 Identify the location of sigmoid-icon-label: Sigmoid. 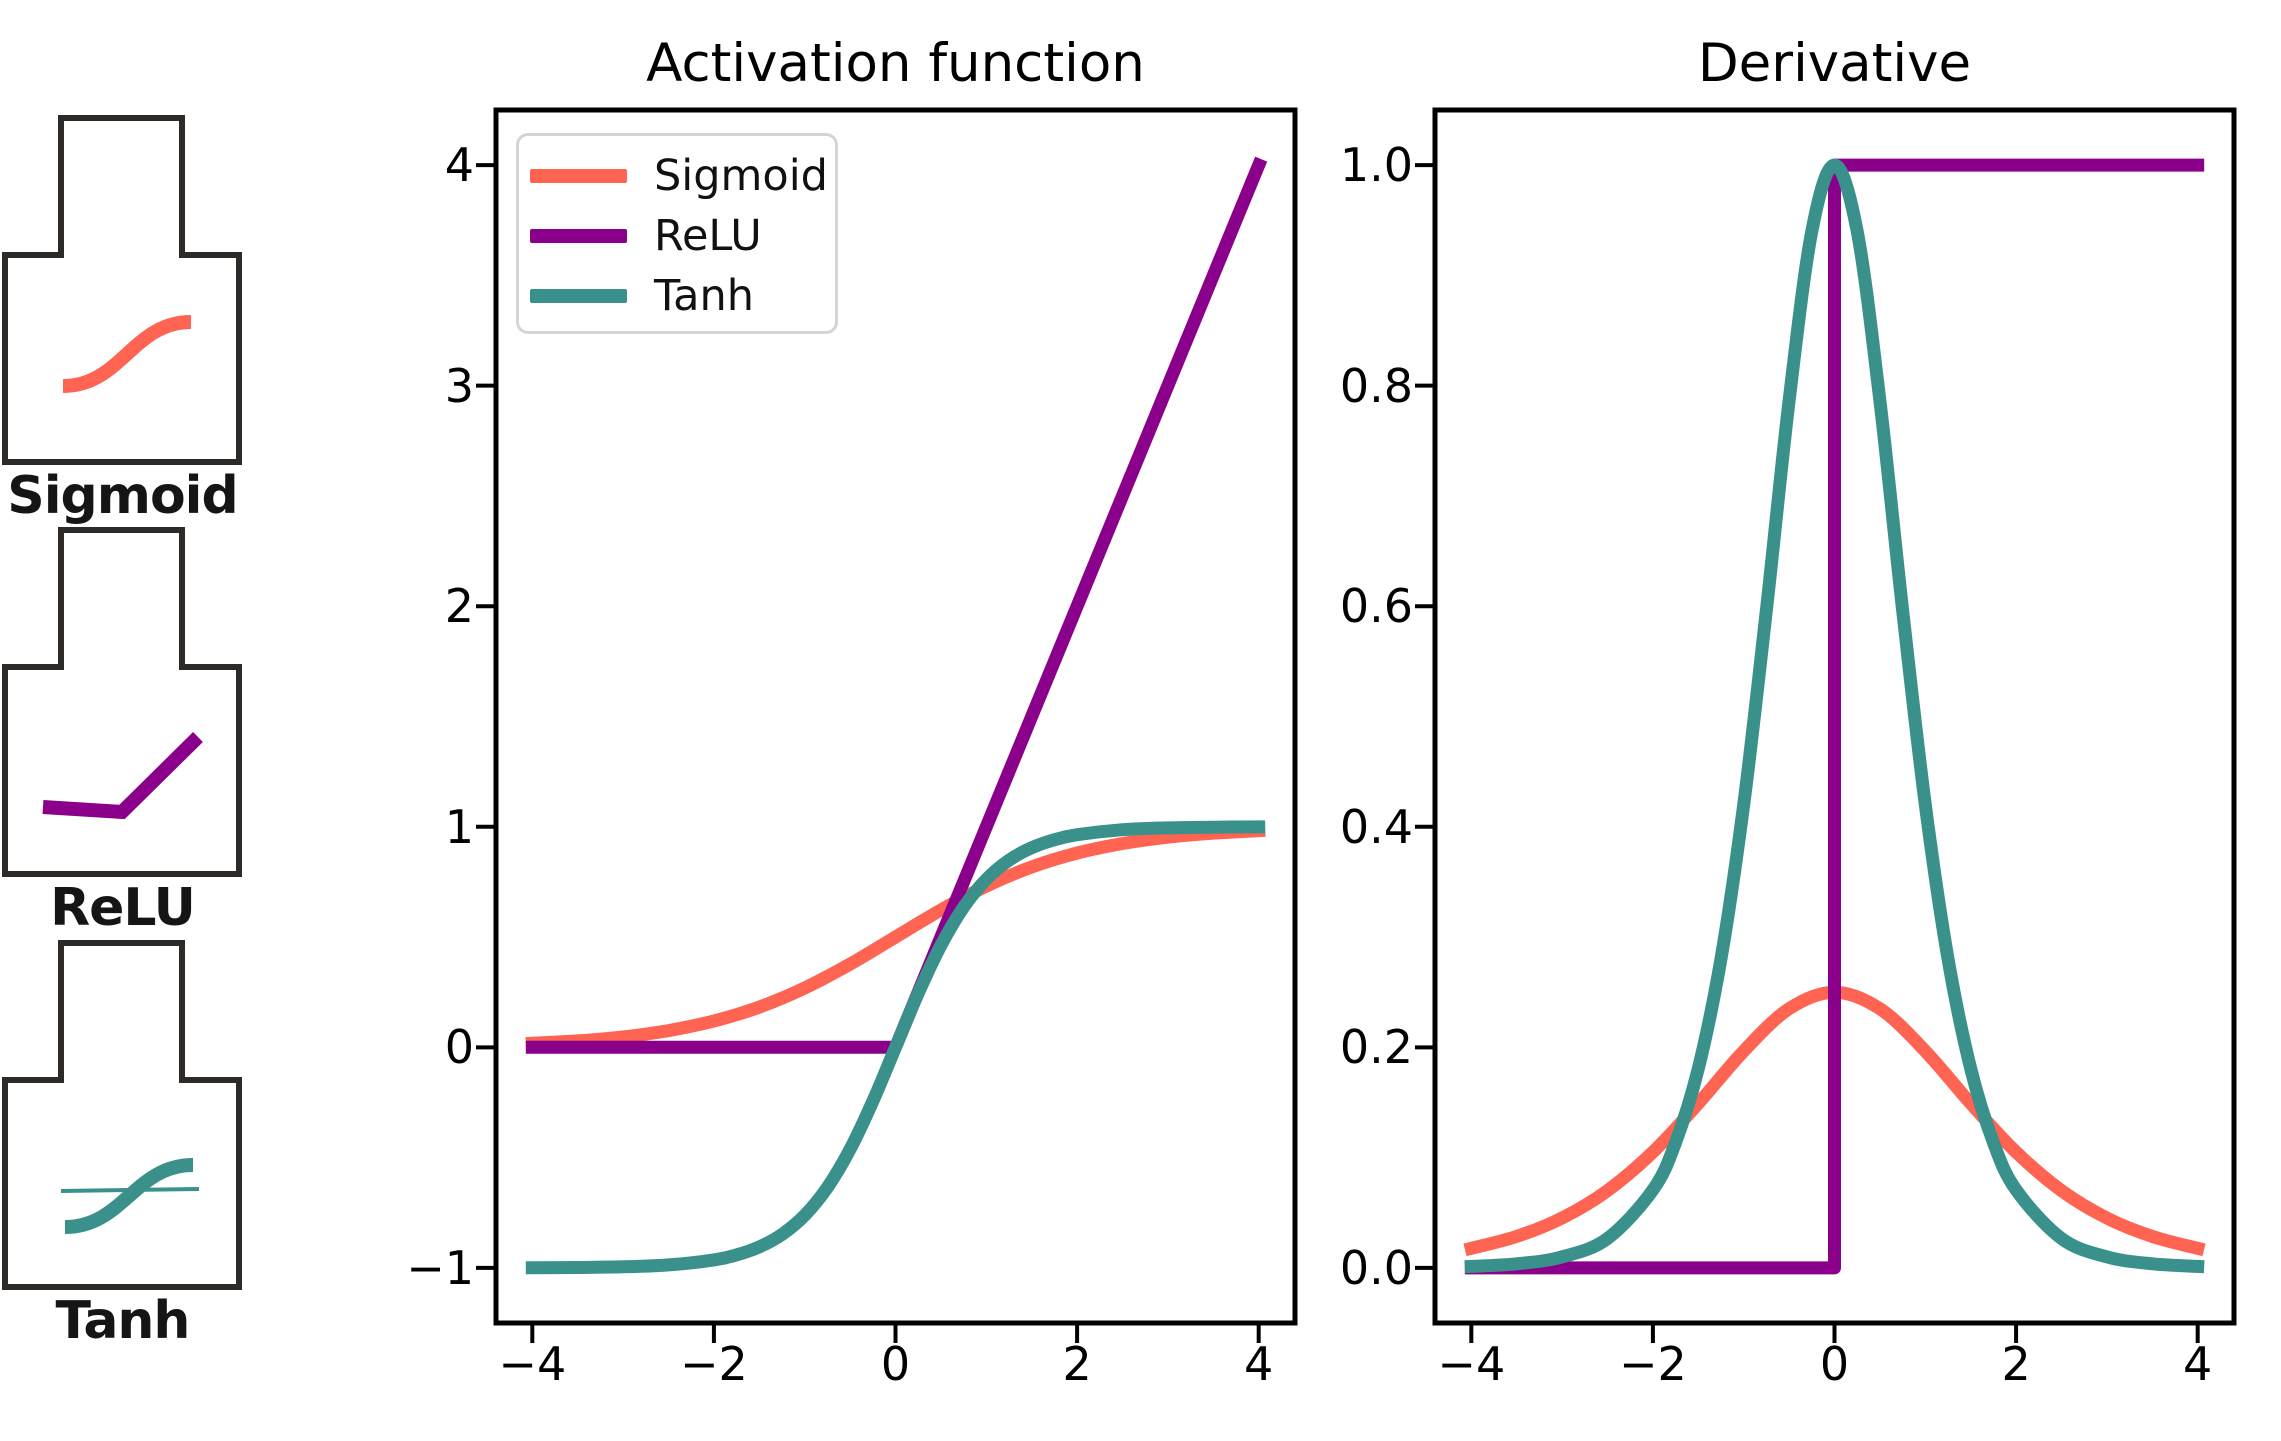
(122, 496).